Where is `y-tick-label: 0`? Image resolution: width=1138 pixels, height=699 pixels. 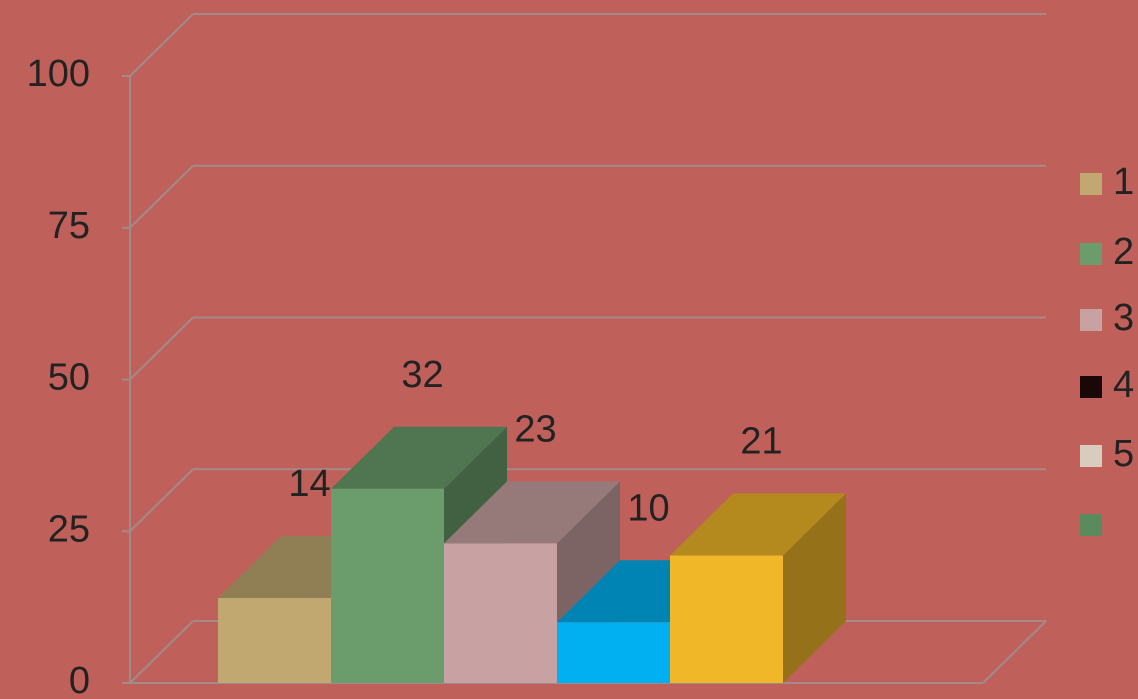
y-tick-label: 0 is located at coordinates (79, 679).